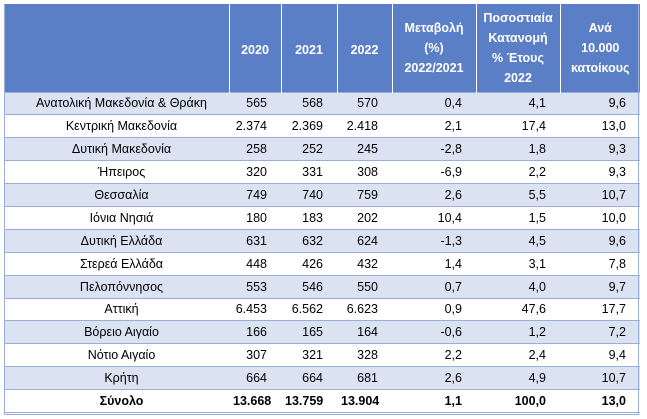 The height and width of the screenshot is (419, 647). I want to click on table-row: Θεσσαλία 749 740 759 2,6 5,5 10,7, so click(322, 195).